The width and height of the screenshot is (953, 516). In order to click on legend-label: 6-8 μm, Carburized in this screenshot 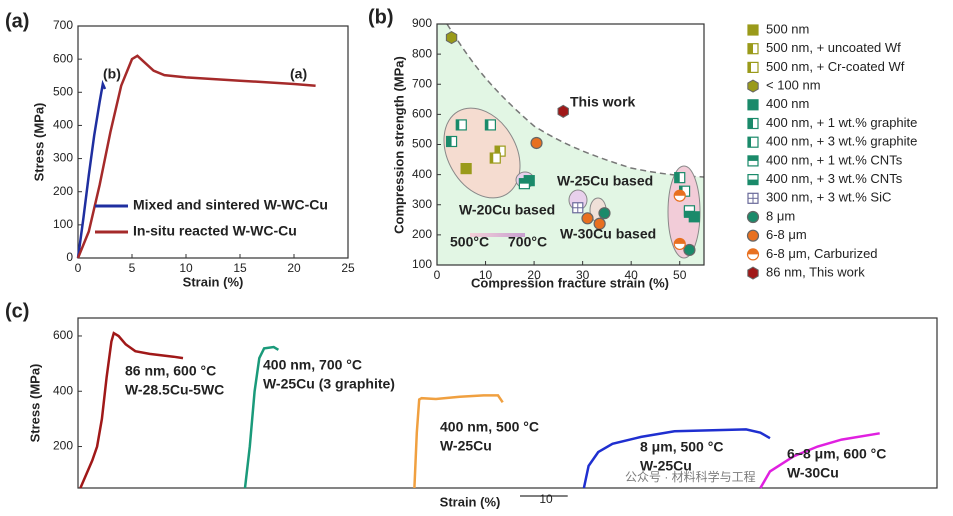, I will do `click(822, 253)`.